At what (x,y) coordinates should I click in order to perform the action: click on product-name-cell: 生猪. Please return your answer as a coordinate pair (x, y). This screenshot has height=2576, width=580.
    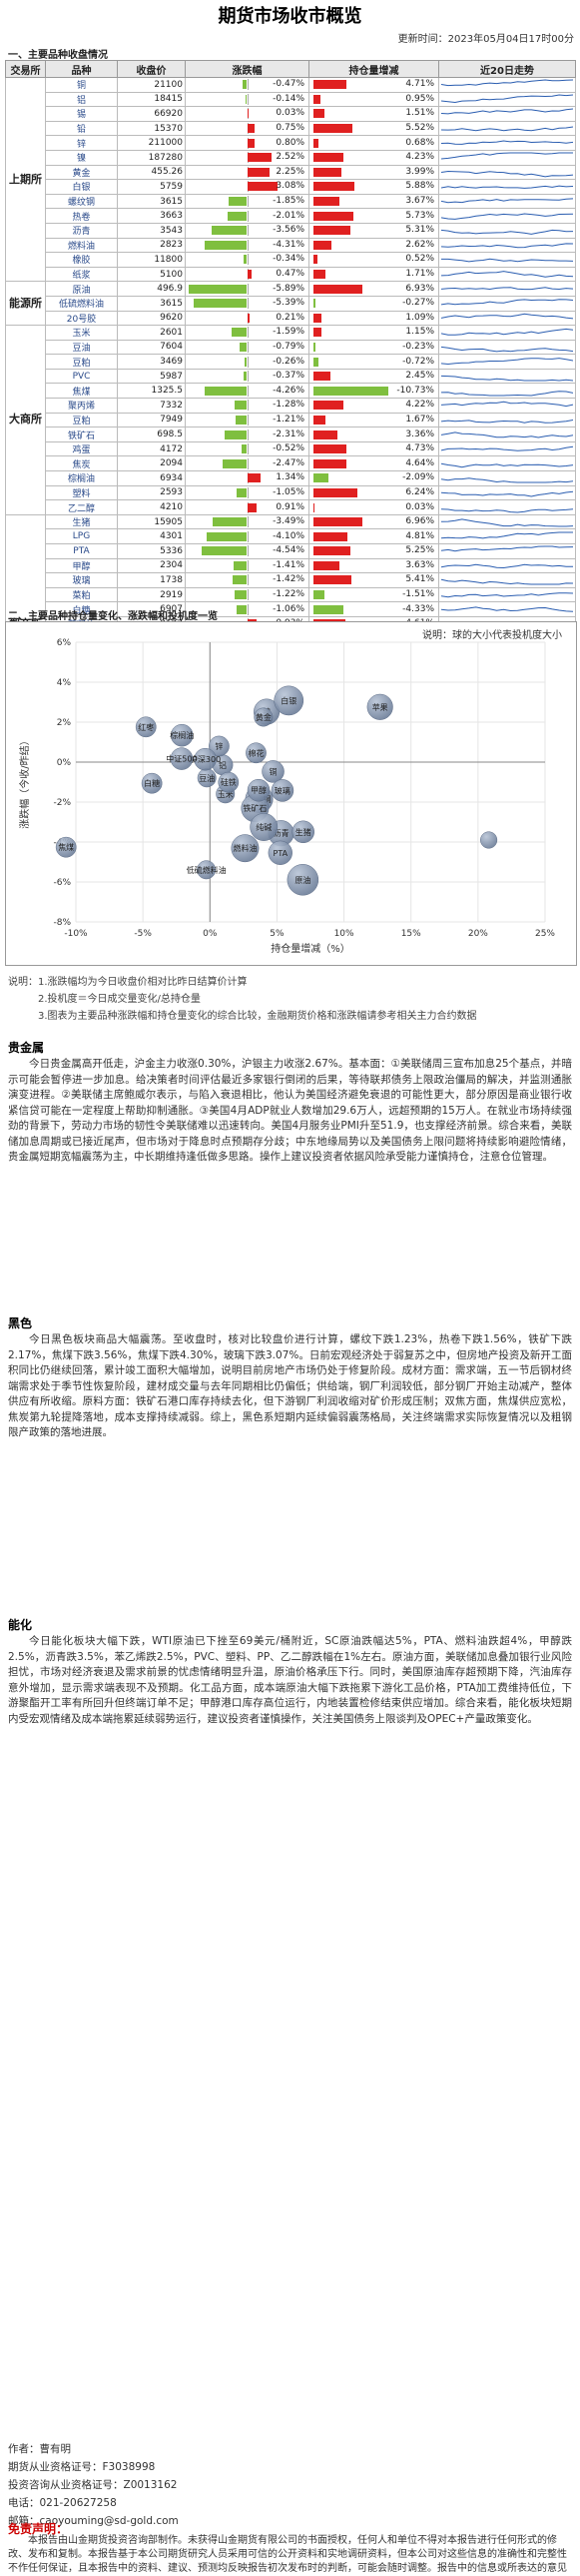
    Looking at the image, I should click on (81, 521).